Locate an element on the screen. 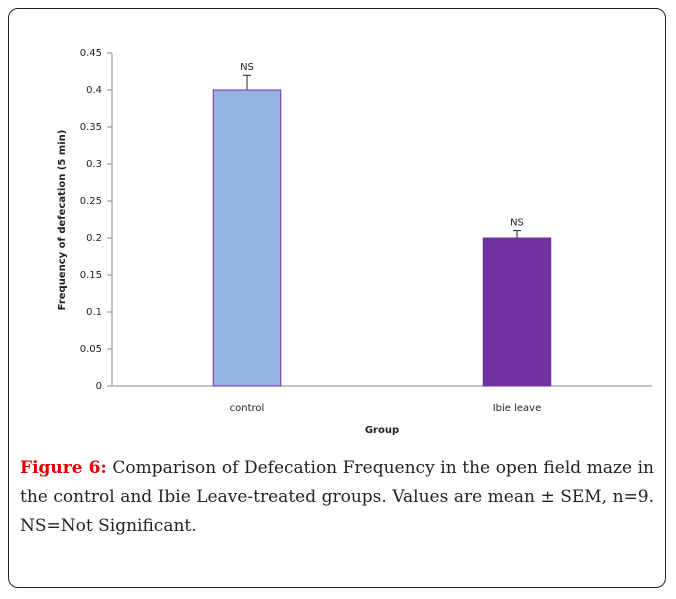  x-tick-label: control is located at coordinates (247, 408).